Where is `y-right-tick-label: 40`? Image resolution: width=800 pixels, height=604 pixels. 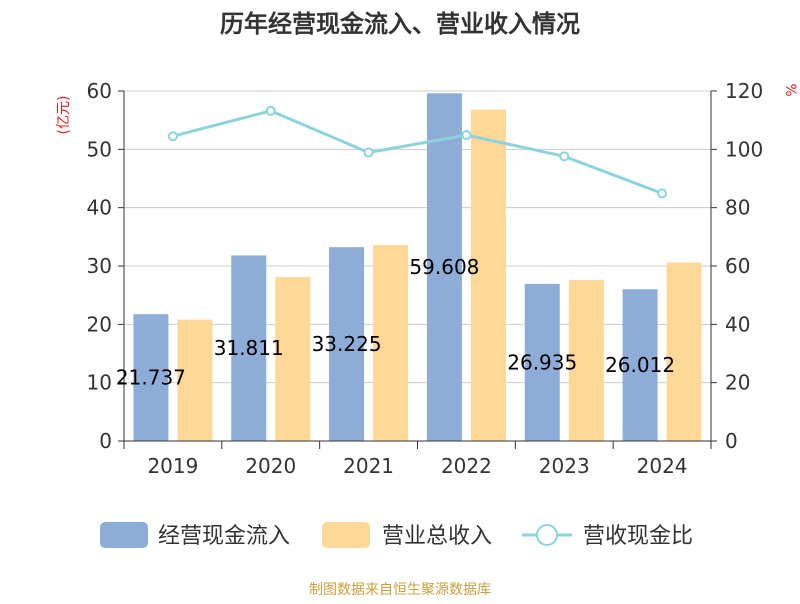 y-right-tick-label: 40 is located at coordinates (737, 324).